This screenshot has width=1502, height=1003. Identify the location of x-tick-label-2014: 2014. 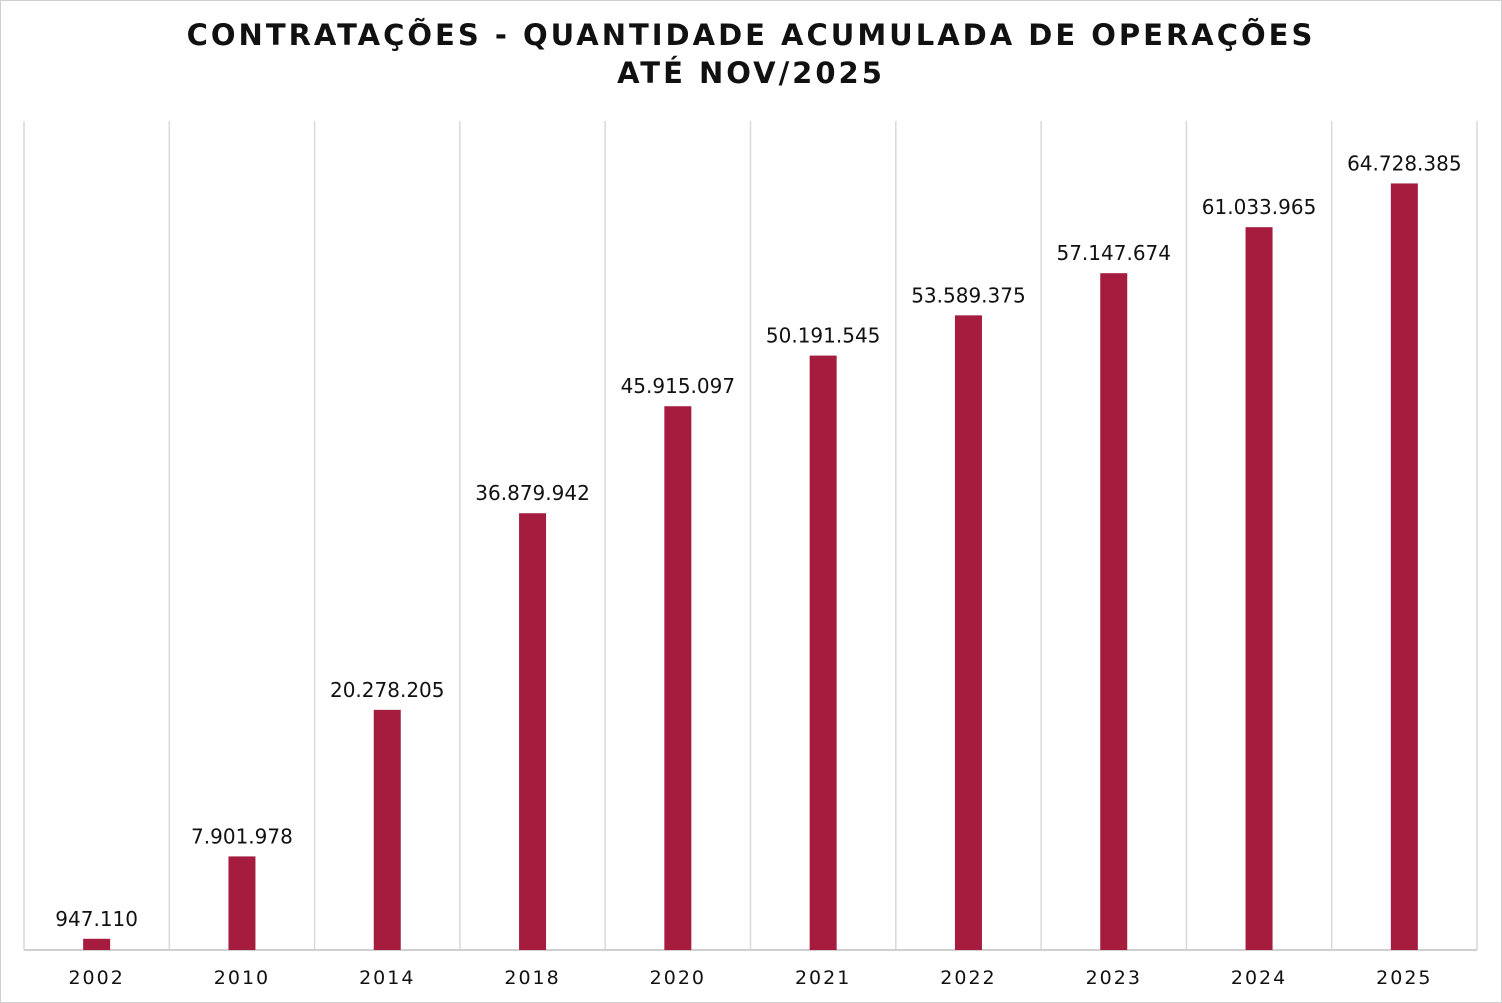
(387, 978).